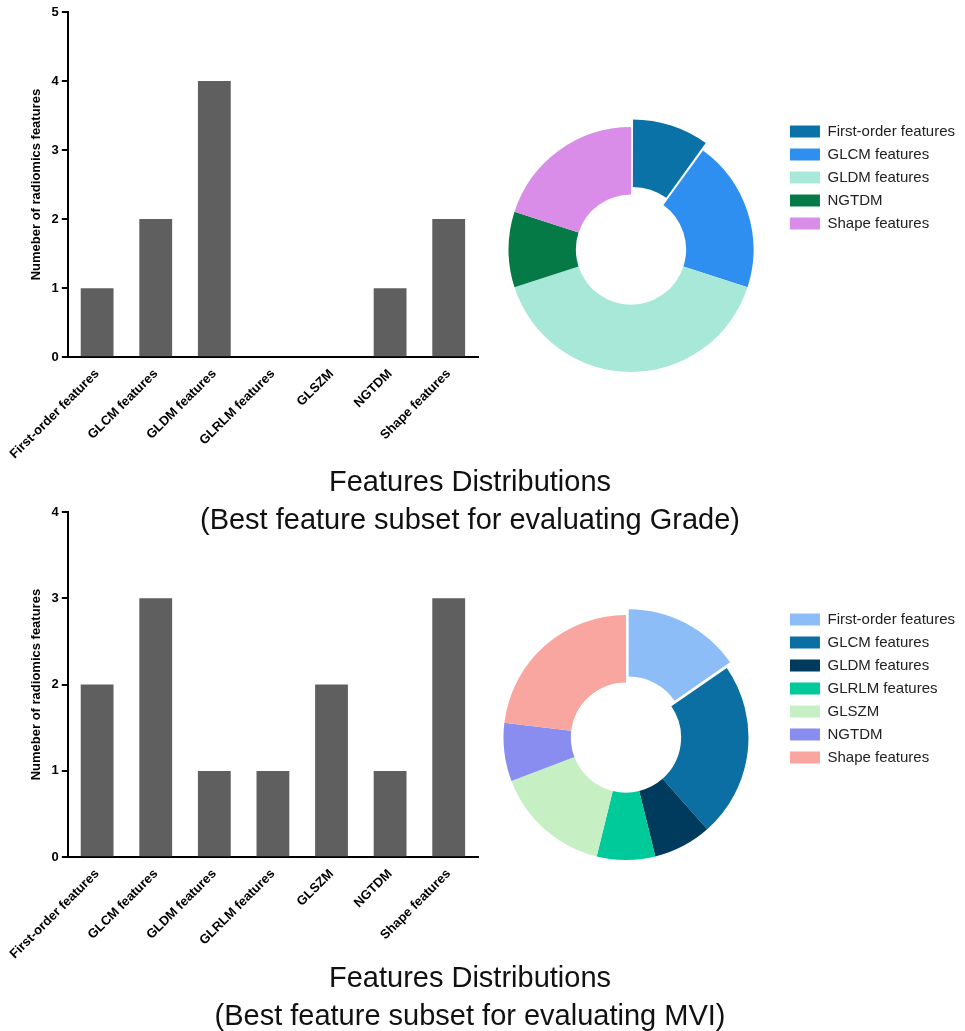 Image resolution: width=965 pixels, height=1031 pixels. What do you see at coordinates (55, 11) in the screenshot?
I see `y-tick-label: 5` at bounding box center [55, 11].